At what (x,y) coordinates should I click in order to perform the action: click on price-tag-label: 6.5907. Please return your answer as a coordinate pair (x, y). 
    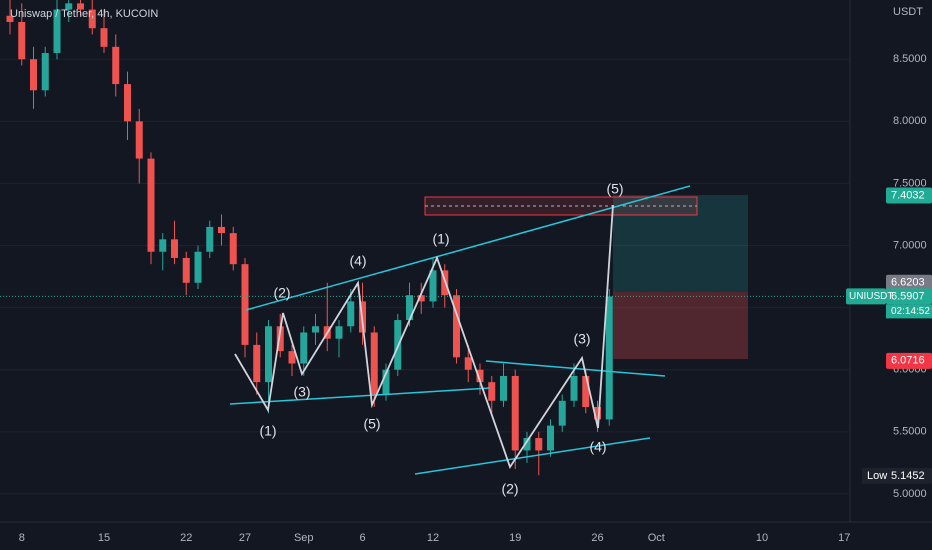
    Looking at the image, I should click on (908, 296).